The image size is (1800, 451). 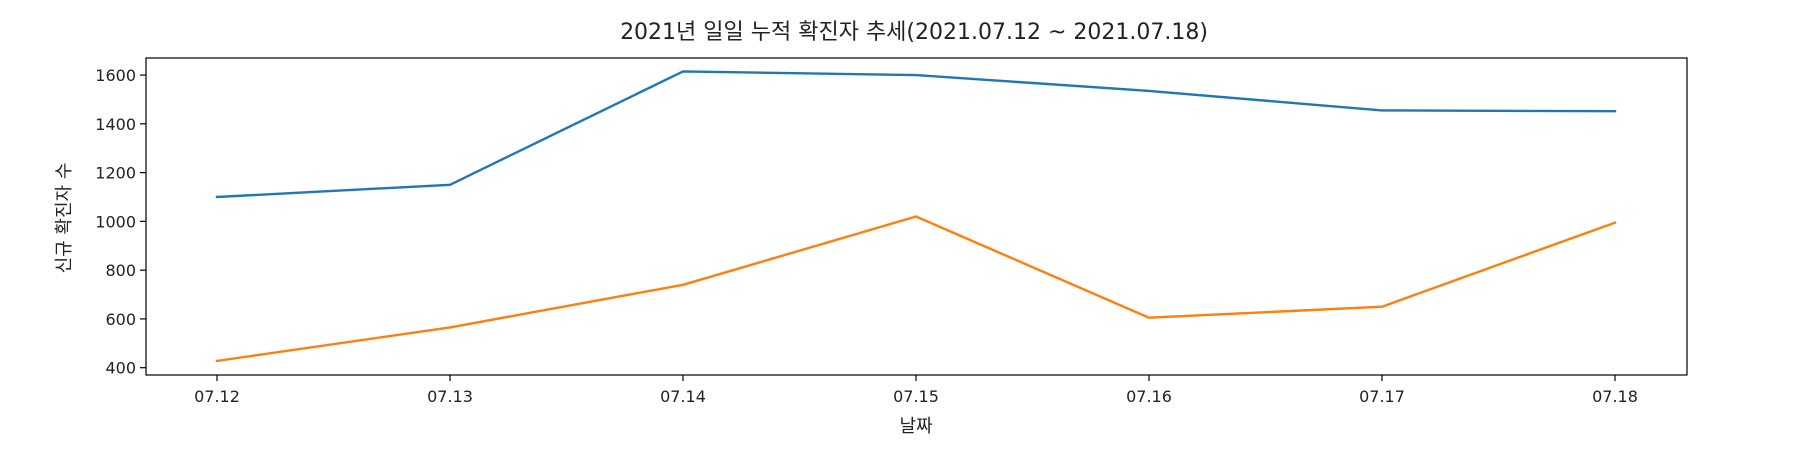 I want to click on y-tick-label: 1600, so click(x=115, y=75).